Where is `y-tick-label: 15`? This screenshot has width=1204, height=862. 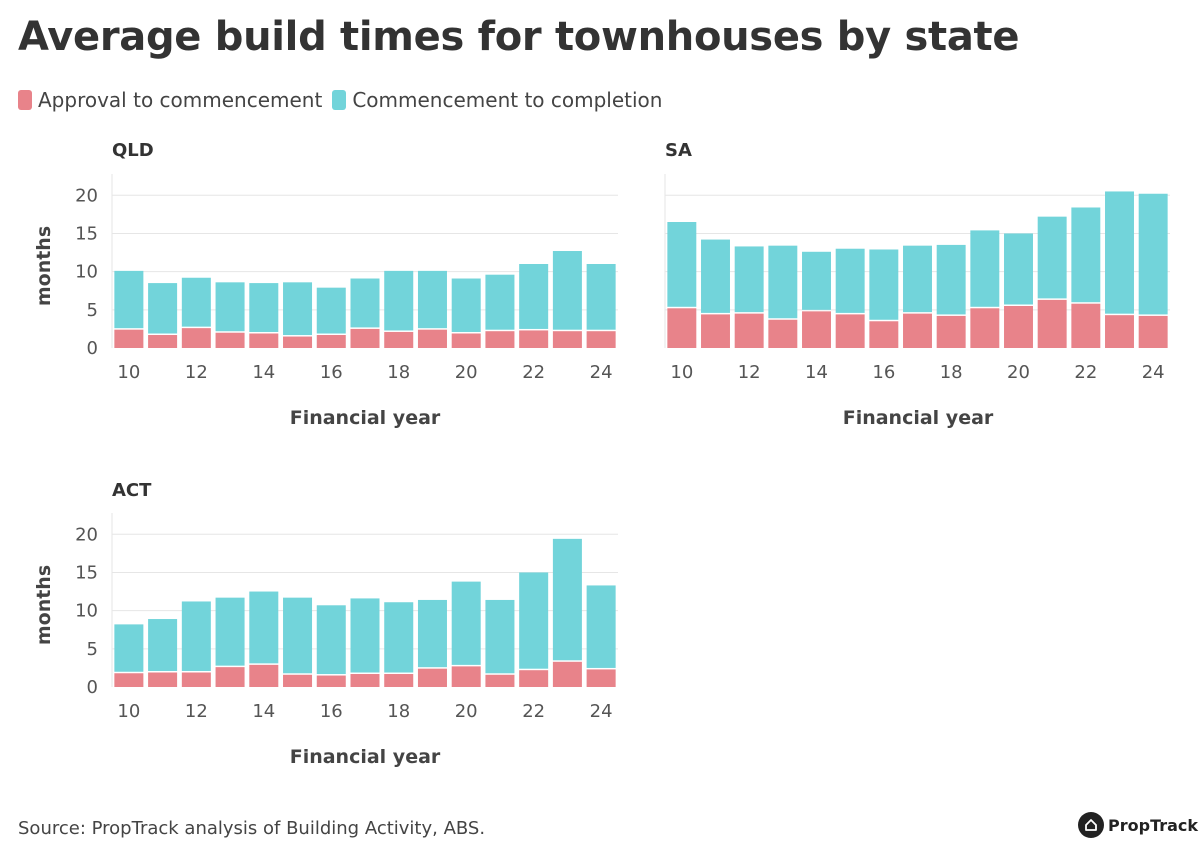 y-tick-label: 15 is located at coordinates (86, 572).